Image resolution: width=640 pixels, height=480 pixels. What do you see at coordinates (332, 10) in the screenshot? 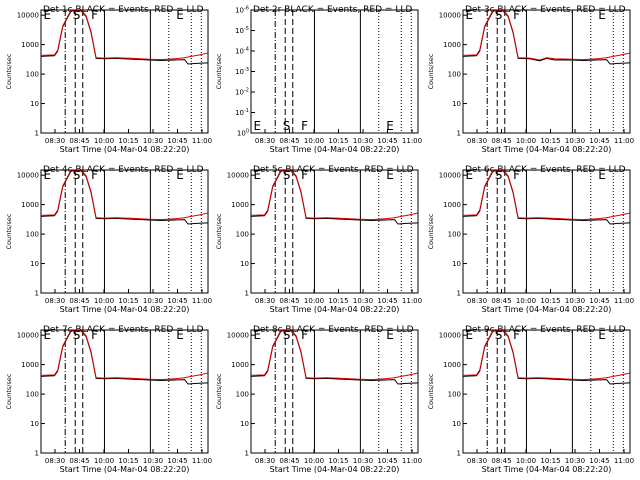
I see `panel-title: Det 2r BLACK = Events, RED = LLD` at bounding box center [332, 10].